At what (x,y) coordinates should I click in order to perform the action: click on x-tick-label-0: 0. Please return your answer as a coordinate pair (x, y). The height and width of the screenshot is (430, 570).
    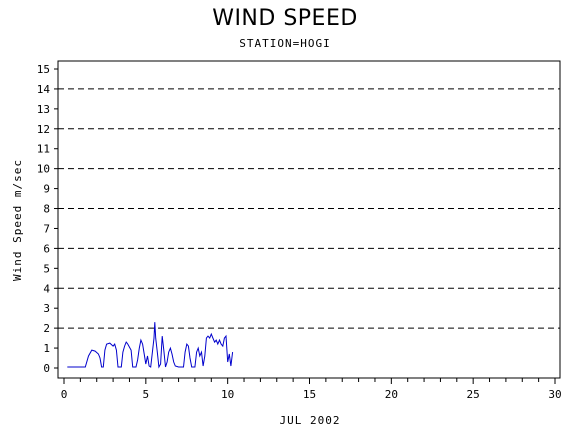
    Looking at the image, I should click on (64, 394).